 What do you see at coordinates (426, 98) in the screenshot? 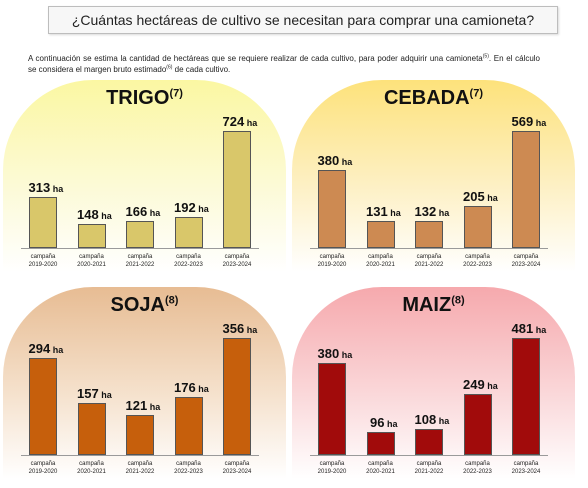
I see `chart-title-cebada-text: CEBADA` at bounding box center [426, 98].